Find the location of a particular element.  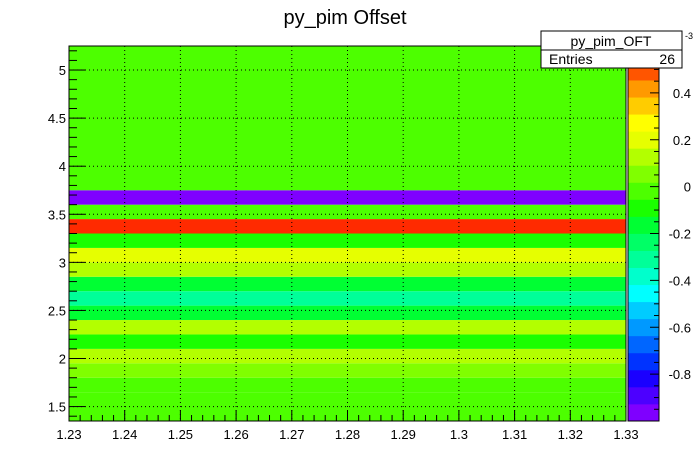

x-tick-label: 1.3 is located at coordinates (459, 434).